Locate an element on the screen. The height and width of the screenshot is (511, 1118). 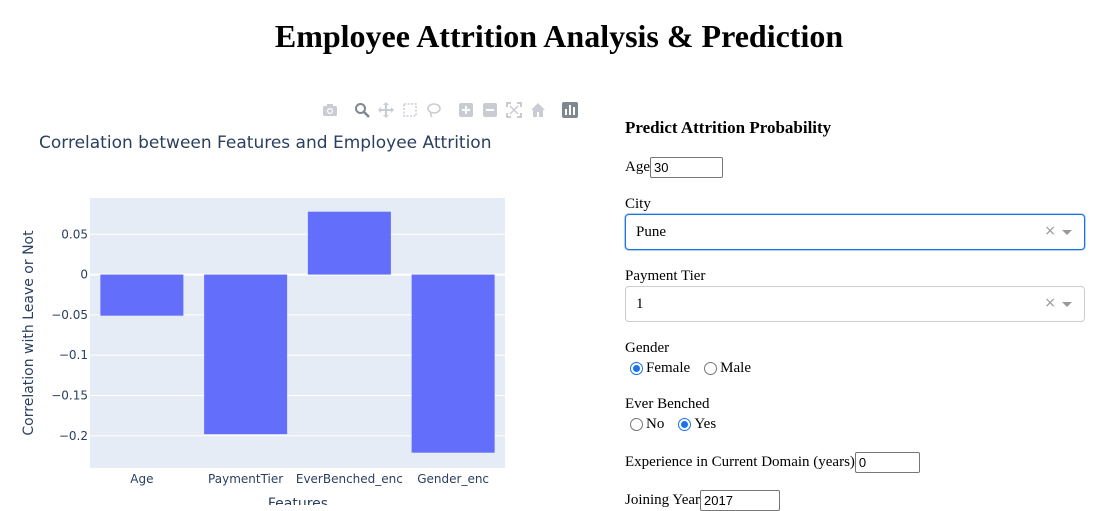
zoom-in-icon is located at coordinates (466, 110).